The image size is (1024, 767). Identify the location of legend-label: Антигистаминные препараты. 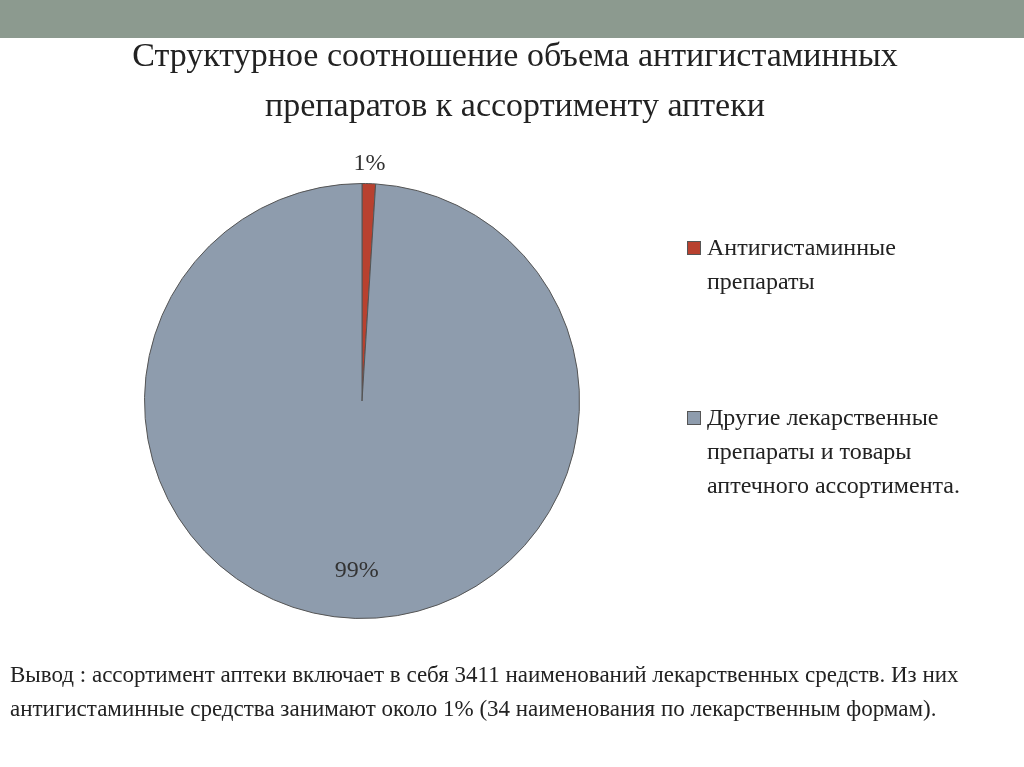
(801, 264).